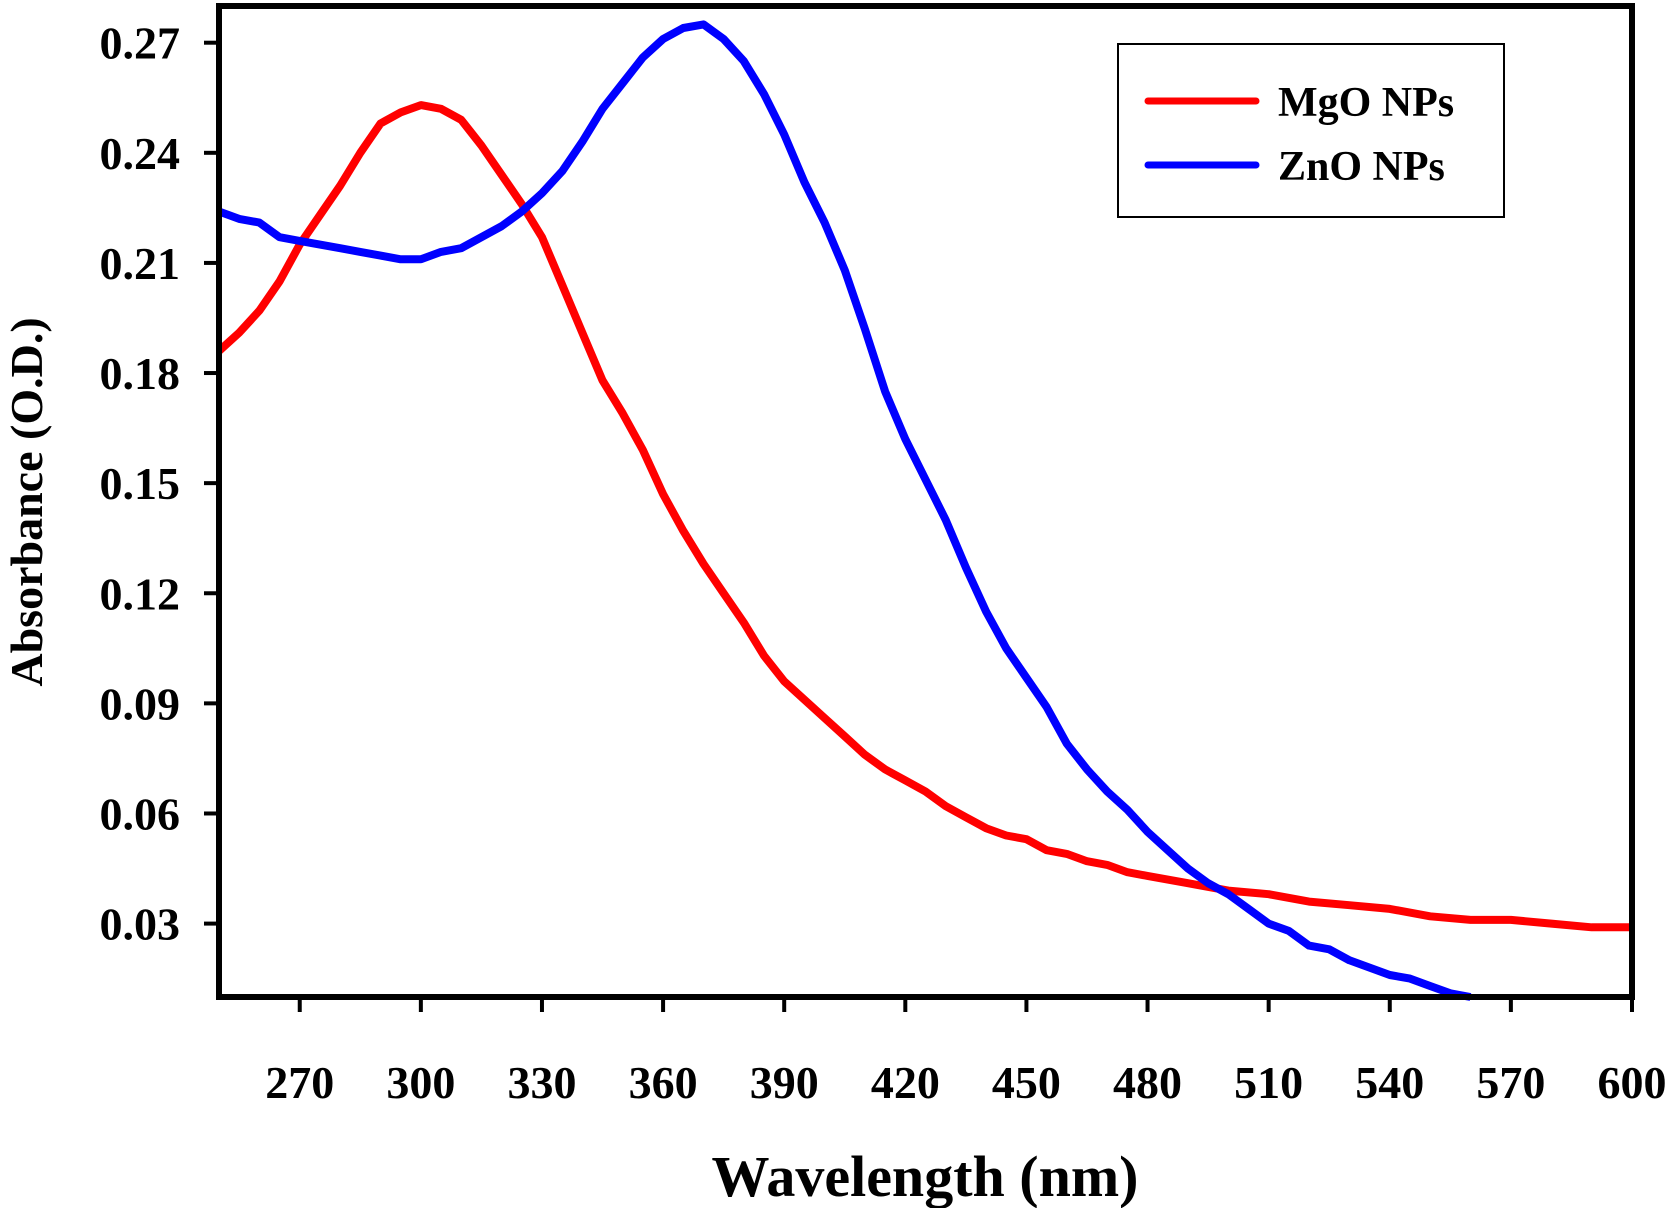 This screenshot has width=1667, height=1208. What do you see at coordinates (1632, 1082) in the screenshot?
I see `x-tick-label: 600` at bounding box center [1632, 1082].